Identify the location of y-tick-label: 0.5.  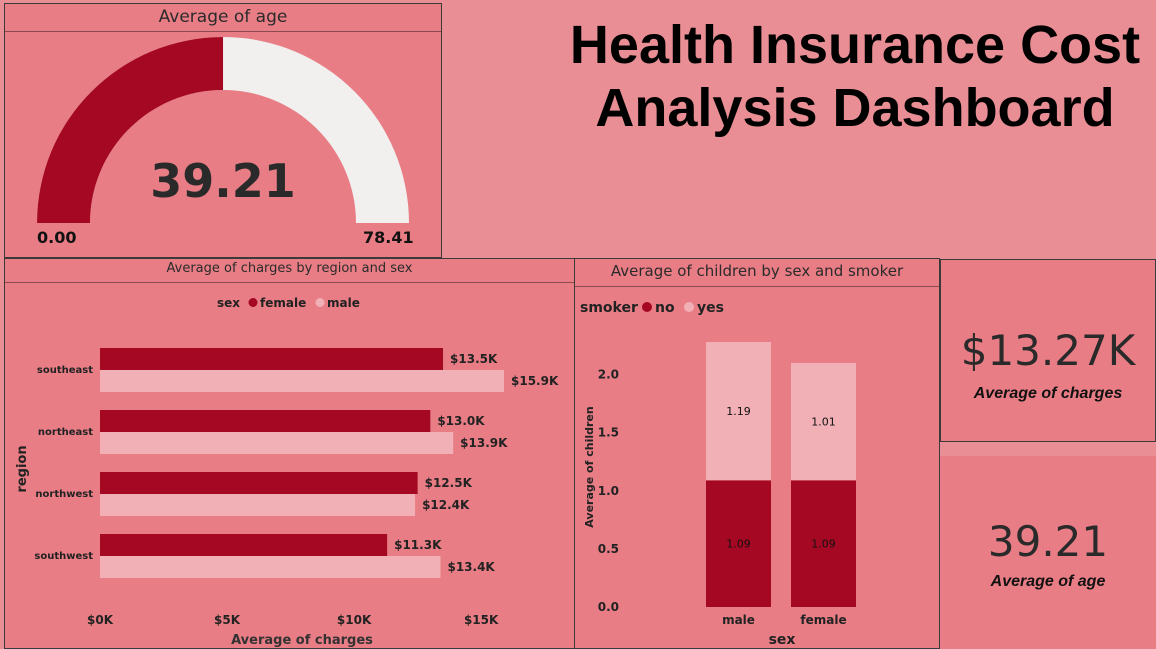
(608, 549).